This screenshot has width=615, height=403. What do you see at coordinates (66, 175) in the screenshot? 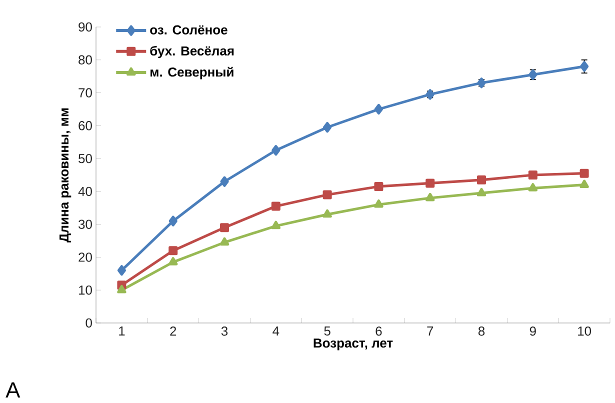
I see `y-axis-title: Длина раковины, мм` at bounding box center [66, 175].